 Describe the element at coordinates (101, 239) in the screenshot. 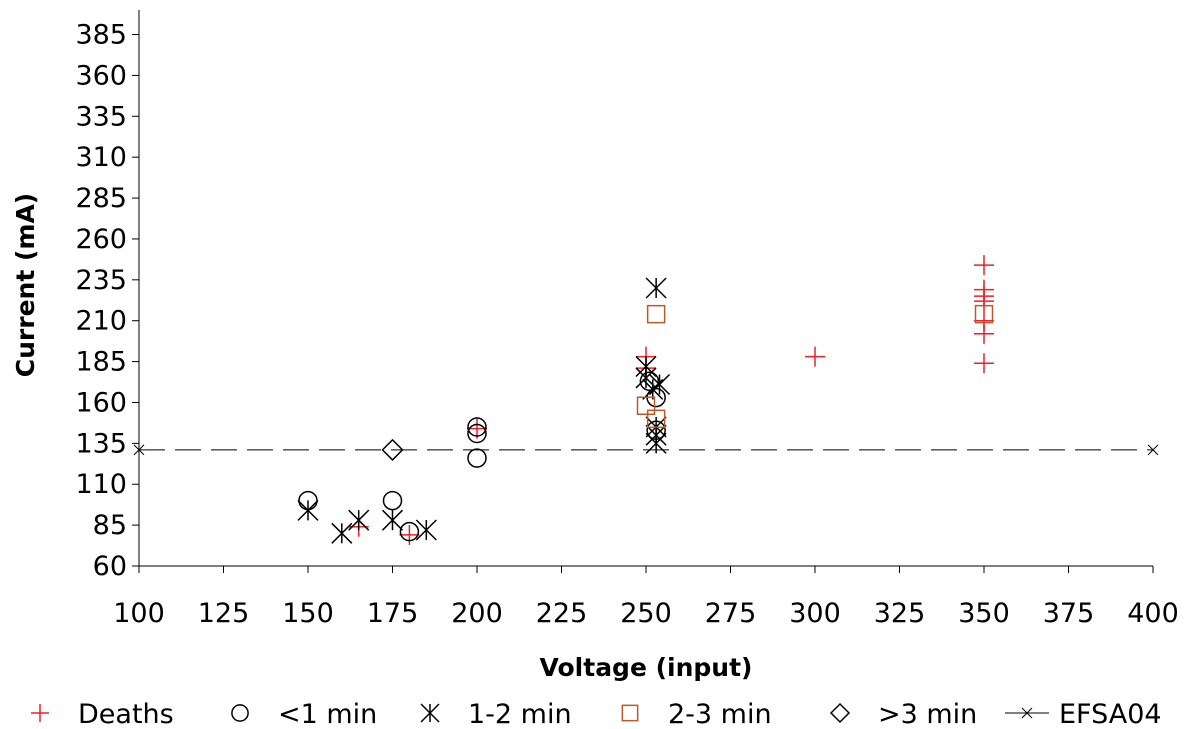

I see `y-tick-label: 260` at that location.